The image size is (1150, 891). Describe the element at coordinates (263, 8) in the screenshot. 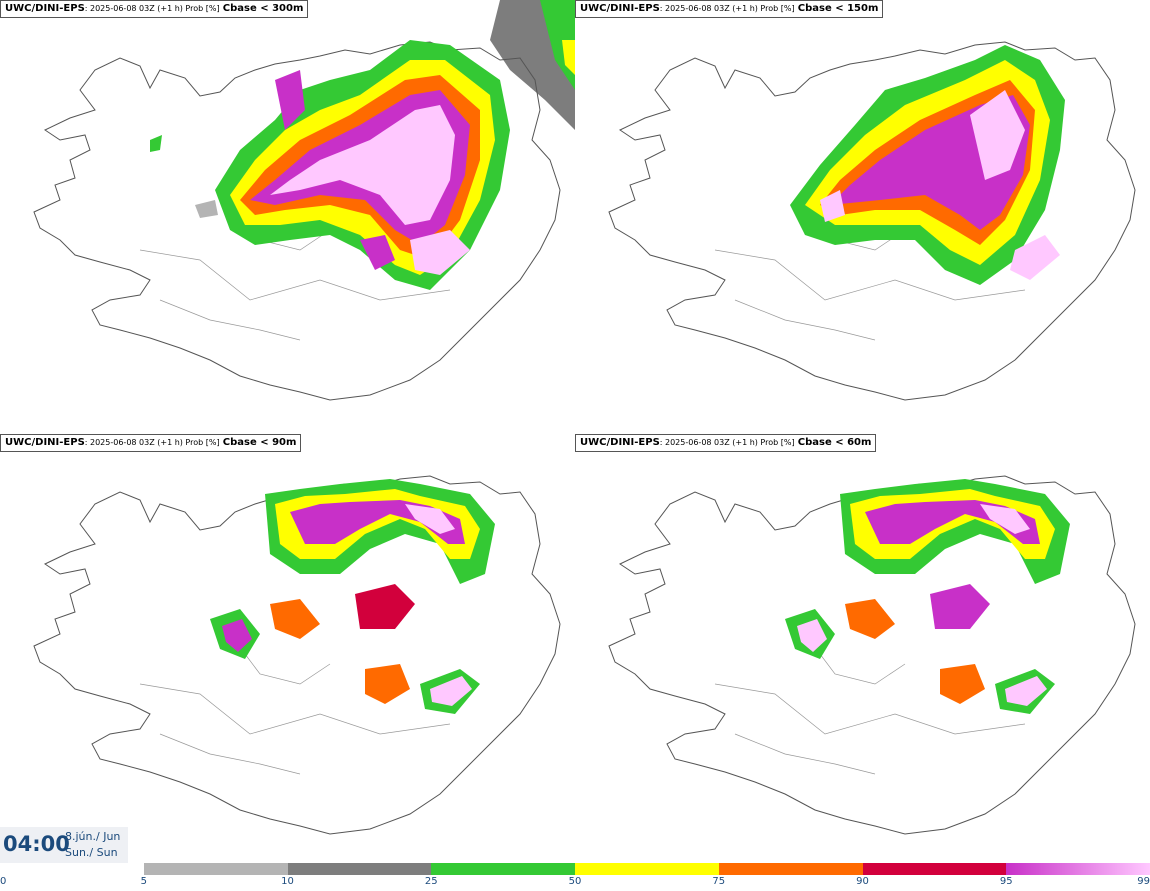

I see `threshold-label: Cbase < 300m` at that location.